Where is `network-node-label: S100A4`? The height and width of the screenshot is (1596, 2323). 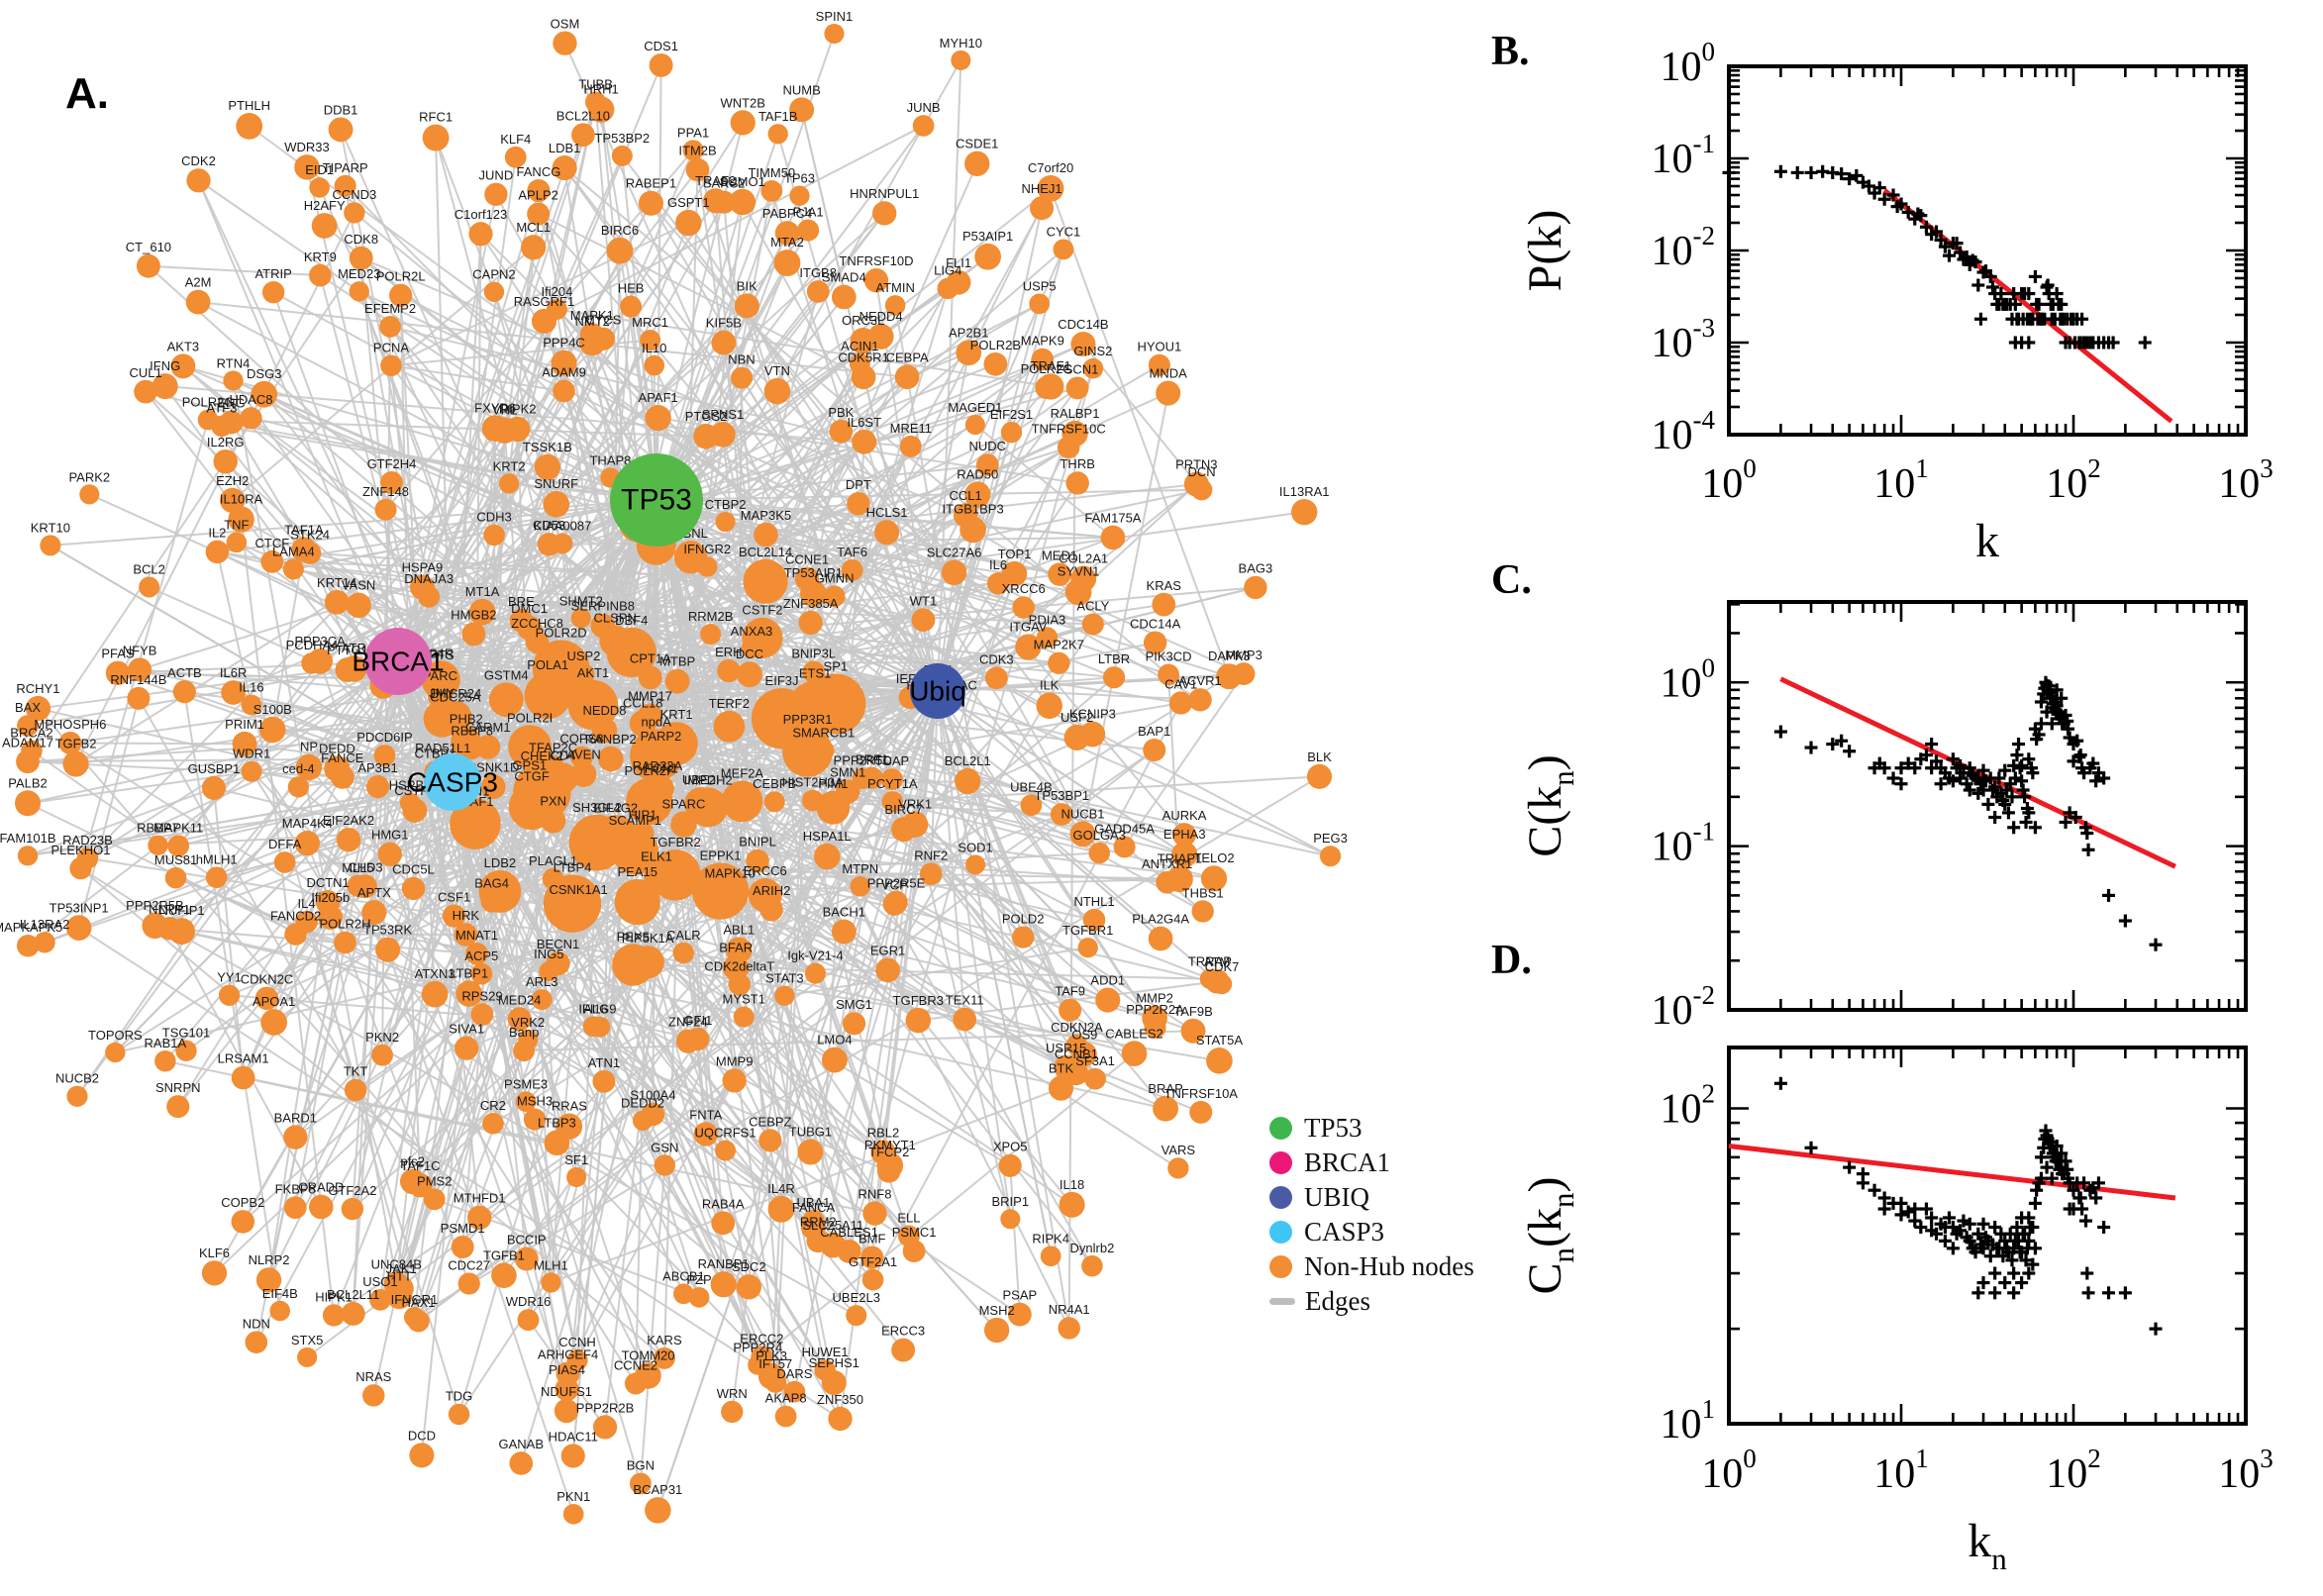 network-node-label: S100A4 is located at coordinates (653, 1095).